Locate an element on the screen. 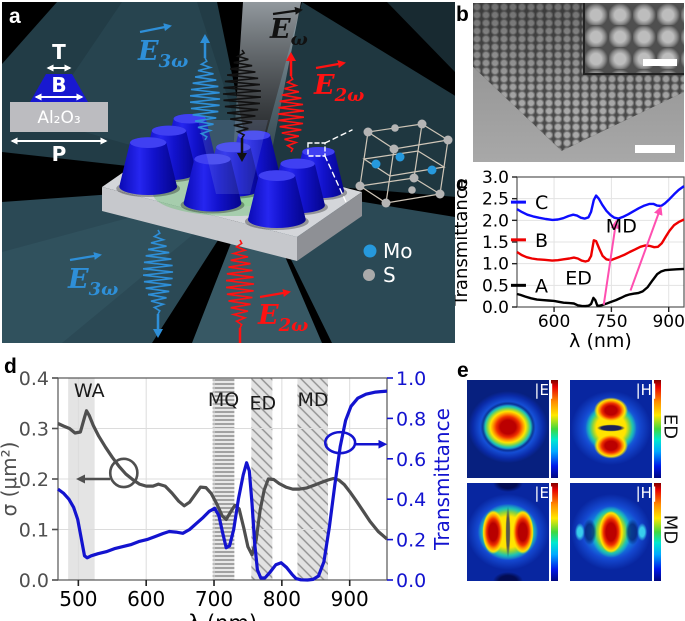 Image resolution: width=685 pixels, height=621 pixels. series-C is located at coordinates (600, 203).